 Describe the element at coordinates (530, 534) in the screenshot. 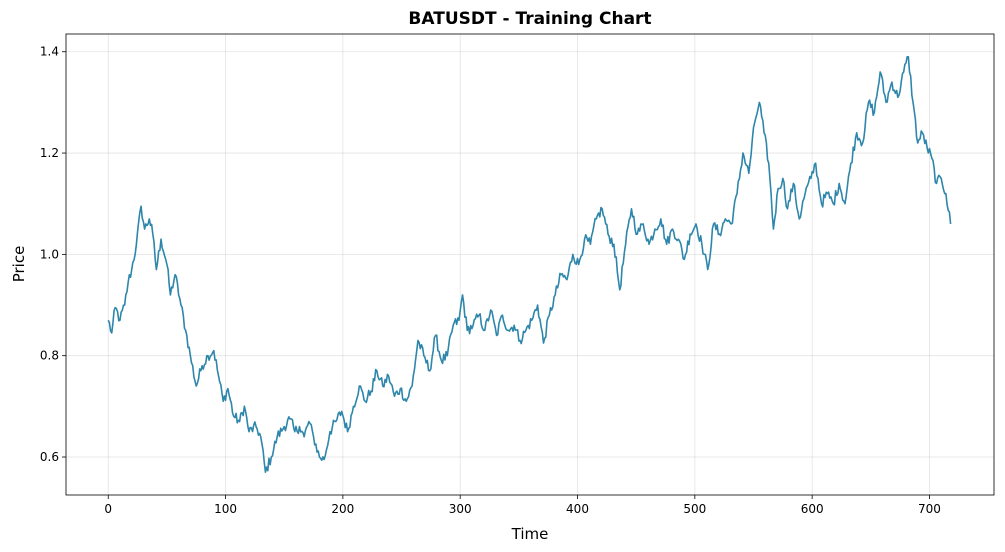

I see `x-axis-label: Time` at that location.